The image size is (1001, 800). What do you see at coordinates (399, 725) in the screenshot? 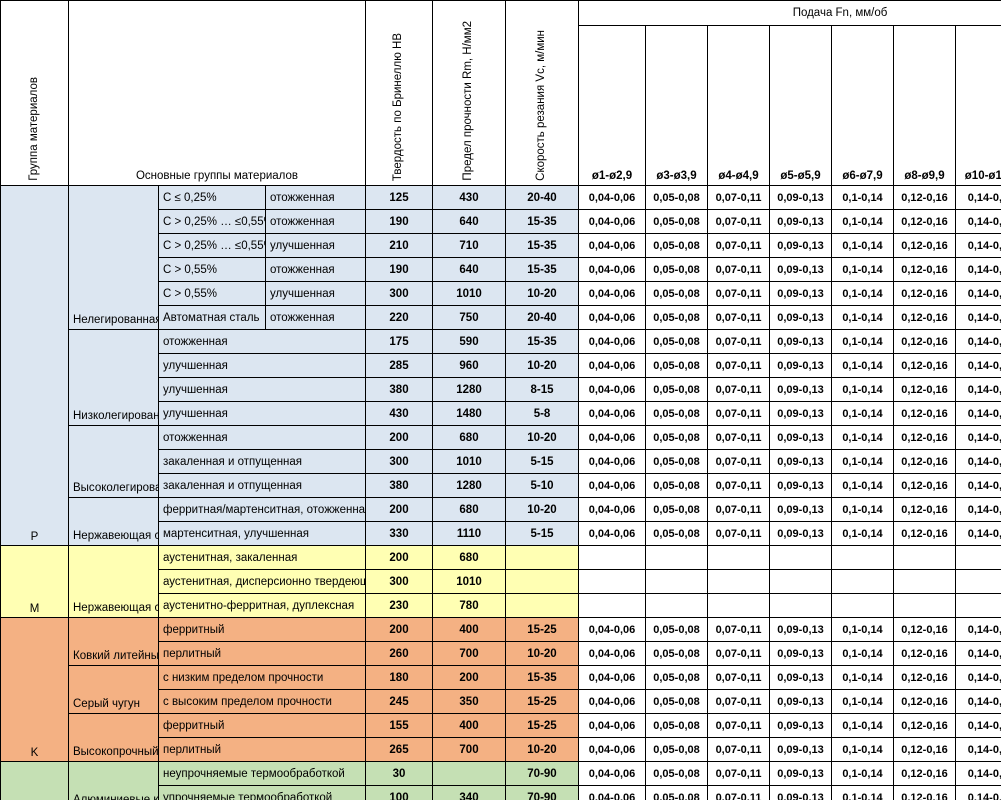
I see `hardness-value: 155` at bounding box center [399, 725].